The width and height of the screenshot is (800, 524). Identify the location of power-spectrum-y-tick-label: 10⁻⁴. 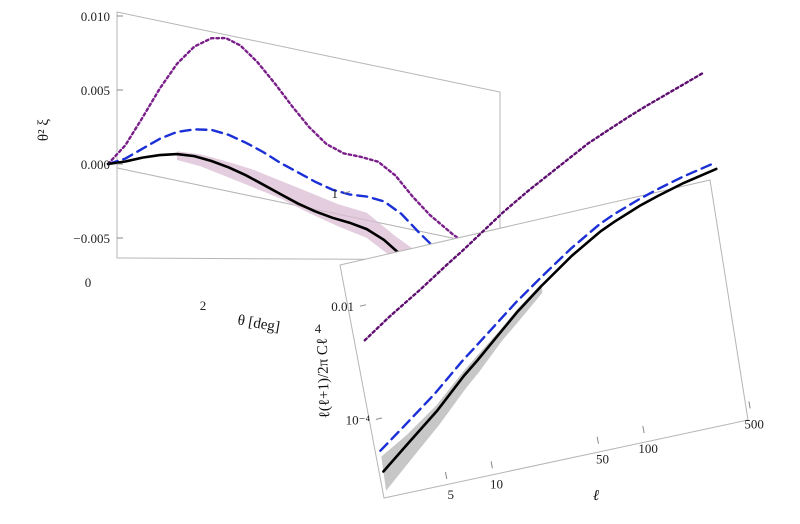
(358, 419).